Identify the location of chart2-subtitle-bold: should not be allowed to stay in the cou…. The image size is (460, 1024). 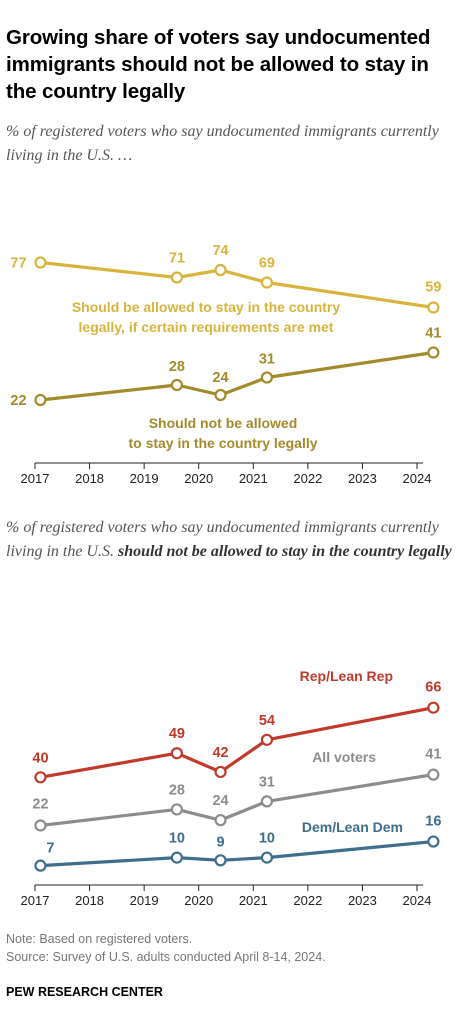
(284, 551).